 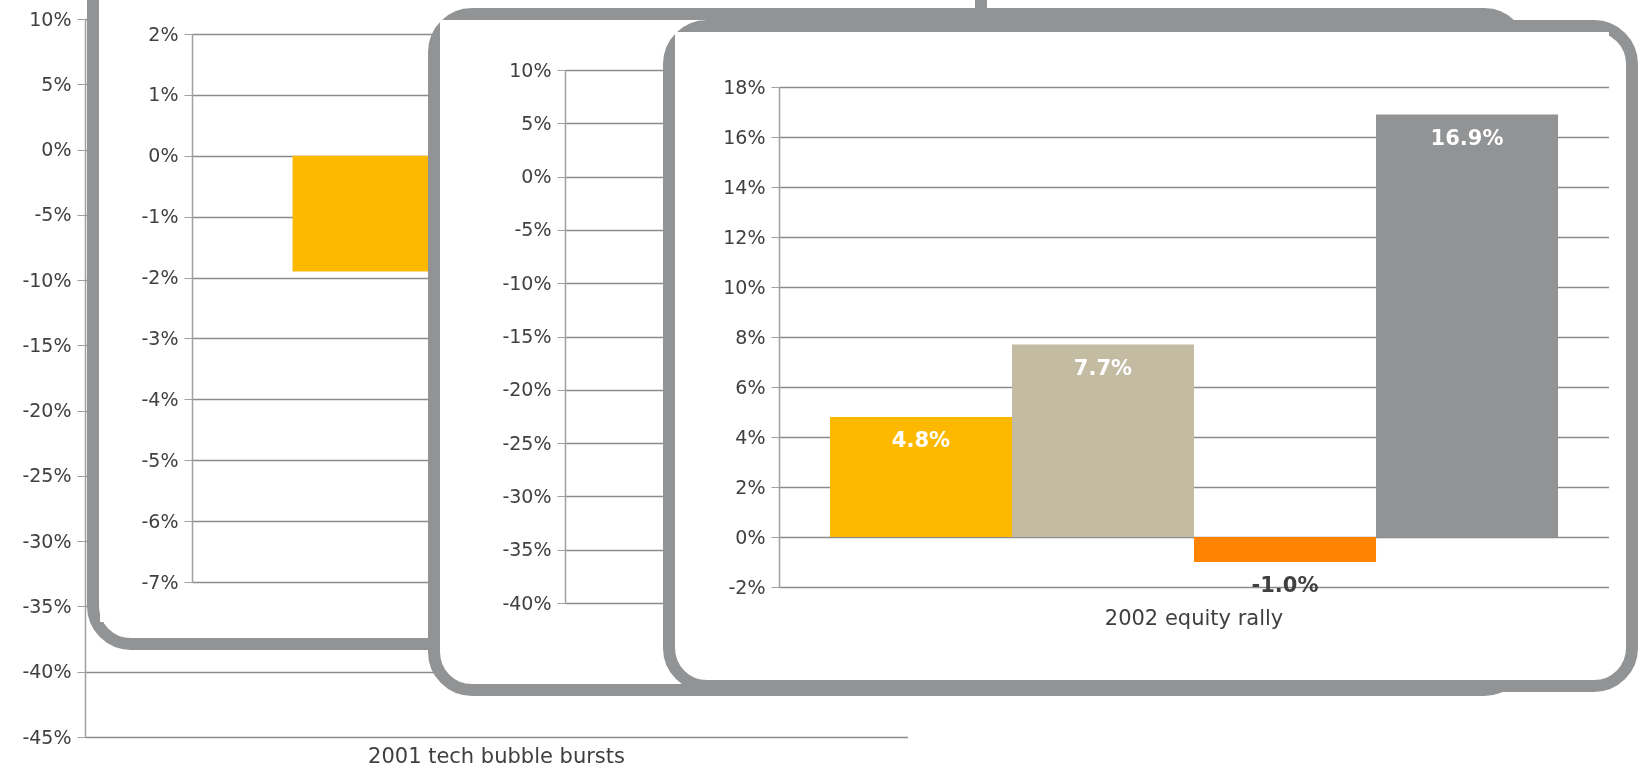 What do you see at coordinates (163, 94) in the screenshot?
I see `y-tick-label: 1%` at bounding box center [163, 94].